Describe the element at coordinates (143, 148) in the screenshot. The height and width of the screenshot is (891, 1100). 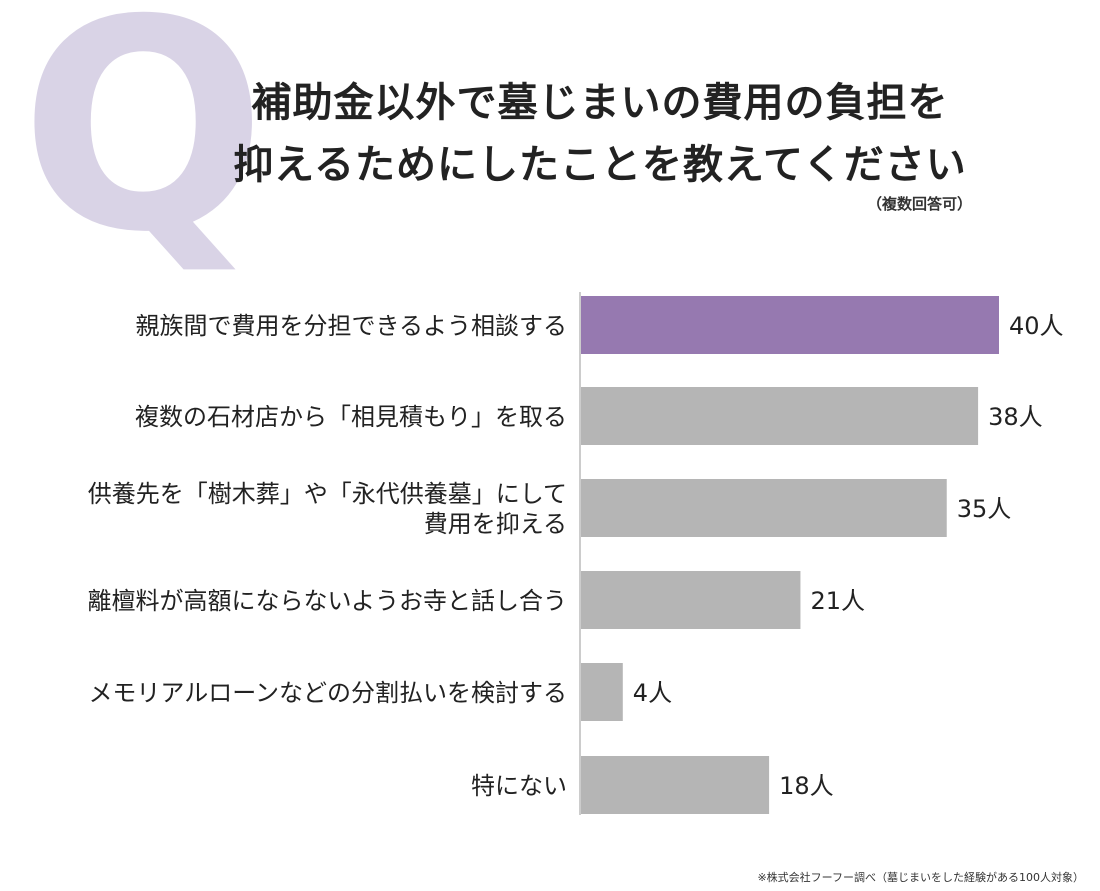
I see `q-decoration: Q` at that location.